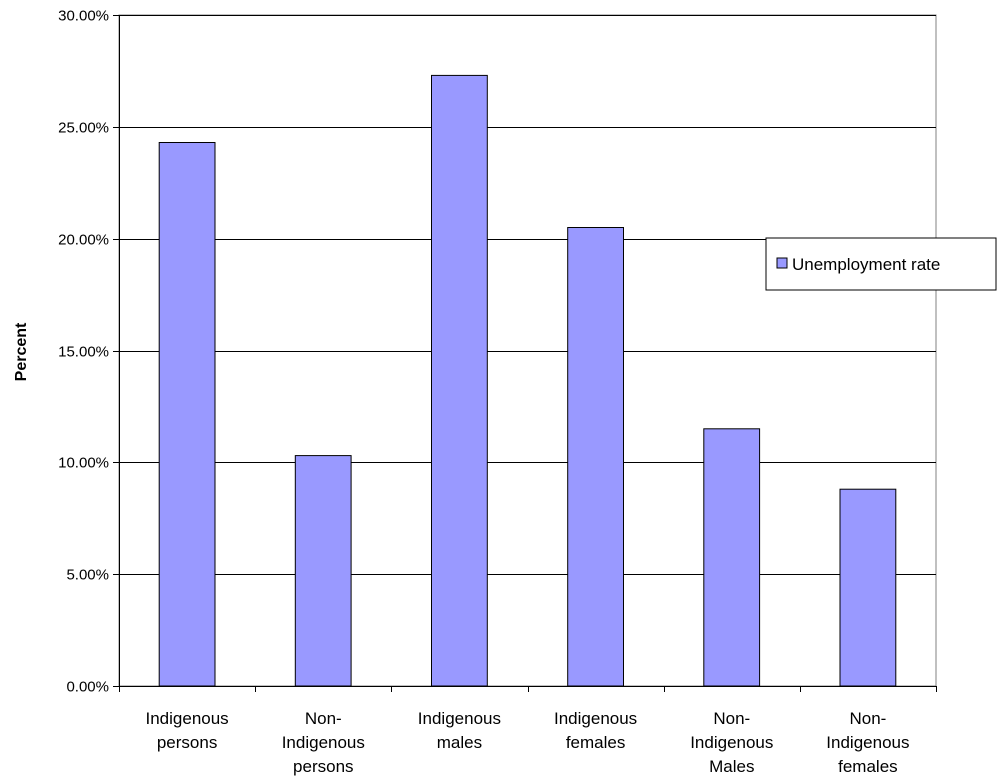 This screenshot has width=1005, height=783. I want to click on x-tick-label: Non- Indigenous females, so click(867, 742).